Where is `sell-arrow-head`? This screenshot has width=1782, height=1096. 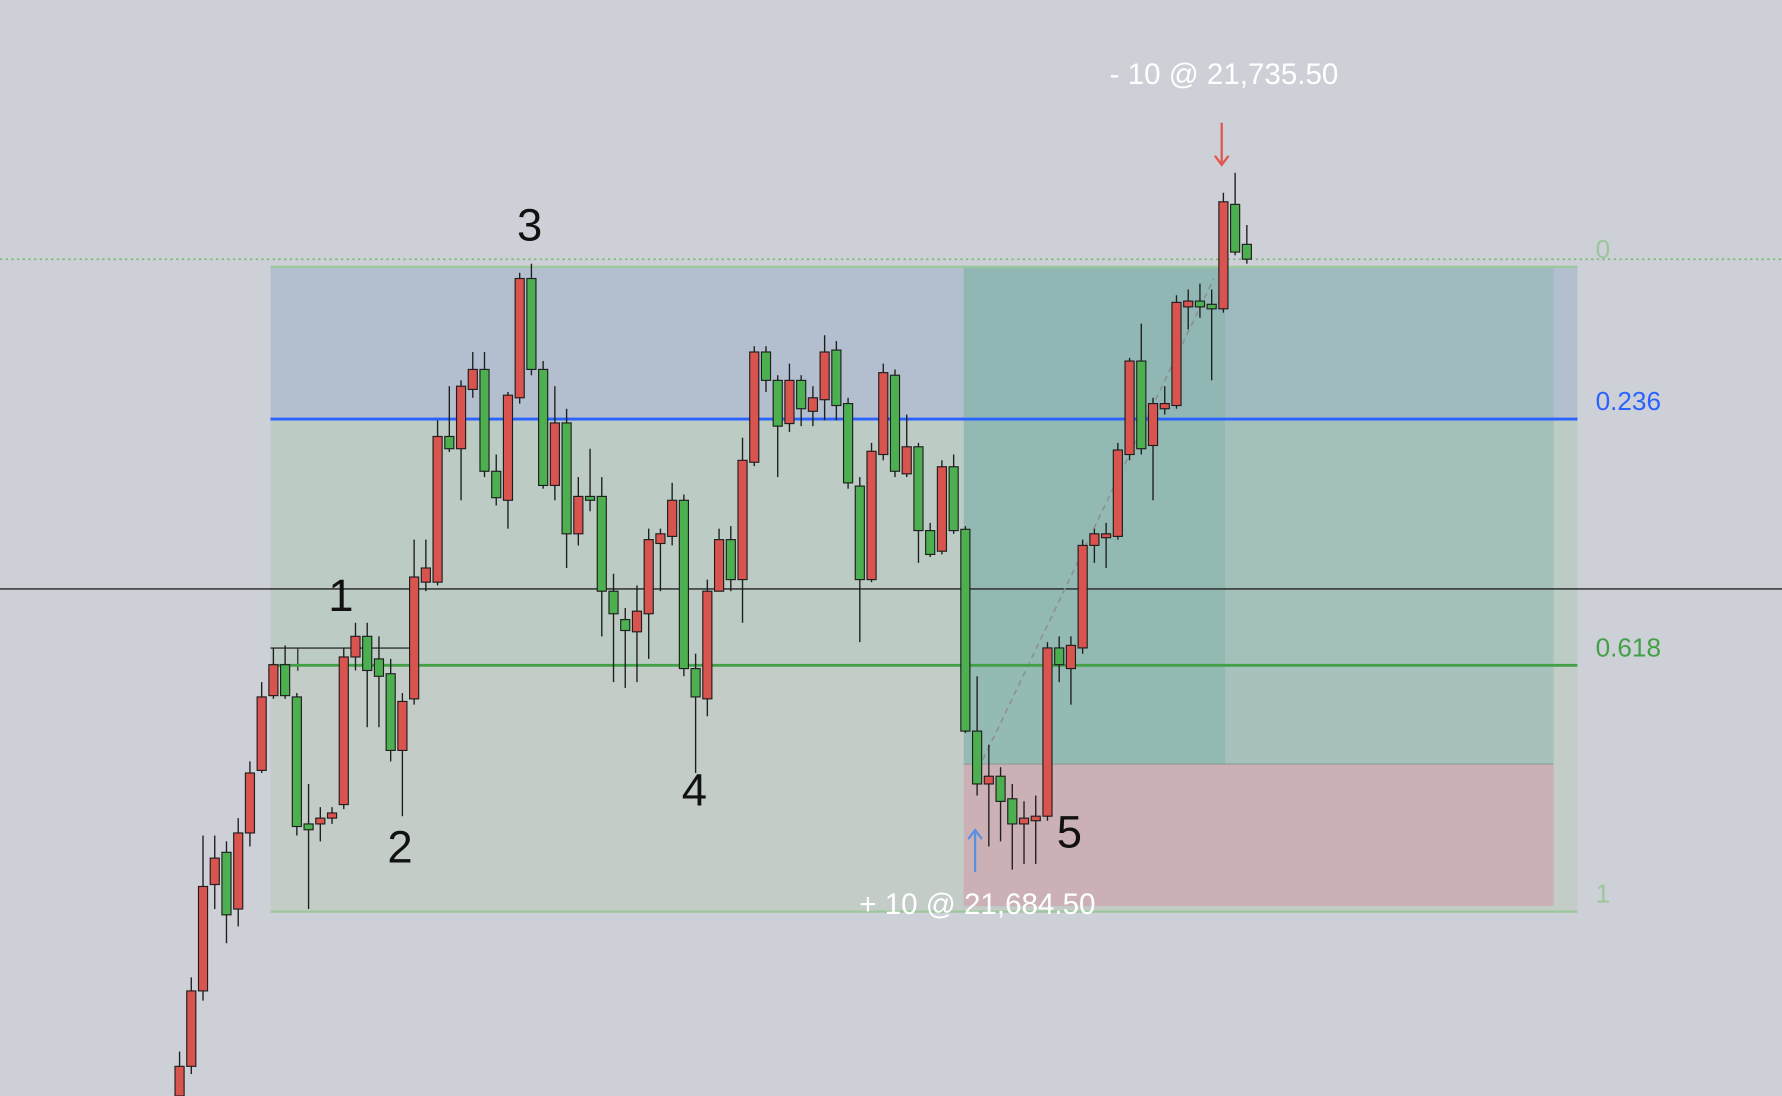 sell-arrow-head is located at coordinates (1221, 161).